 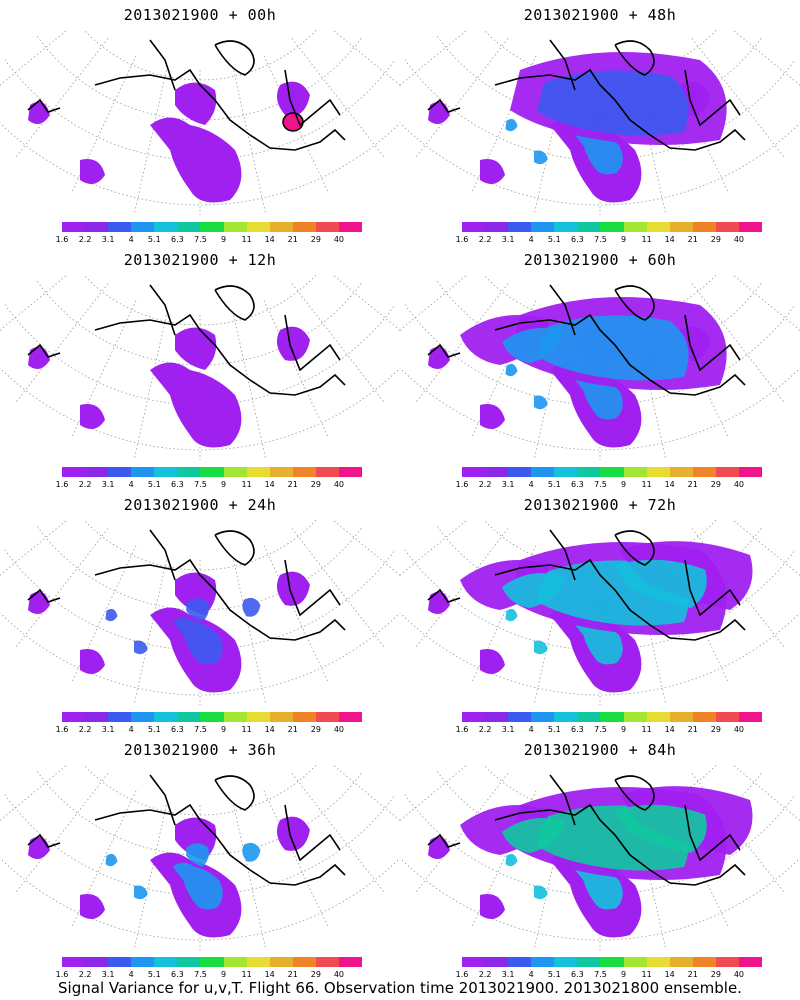 I want to click on panel-title: 2013021900 + 00h, so click(x=200, y=15).